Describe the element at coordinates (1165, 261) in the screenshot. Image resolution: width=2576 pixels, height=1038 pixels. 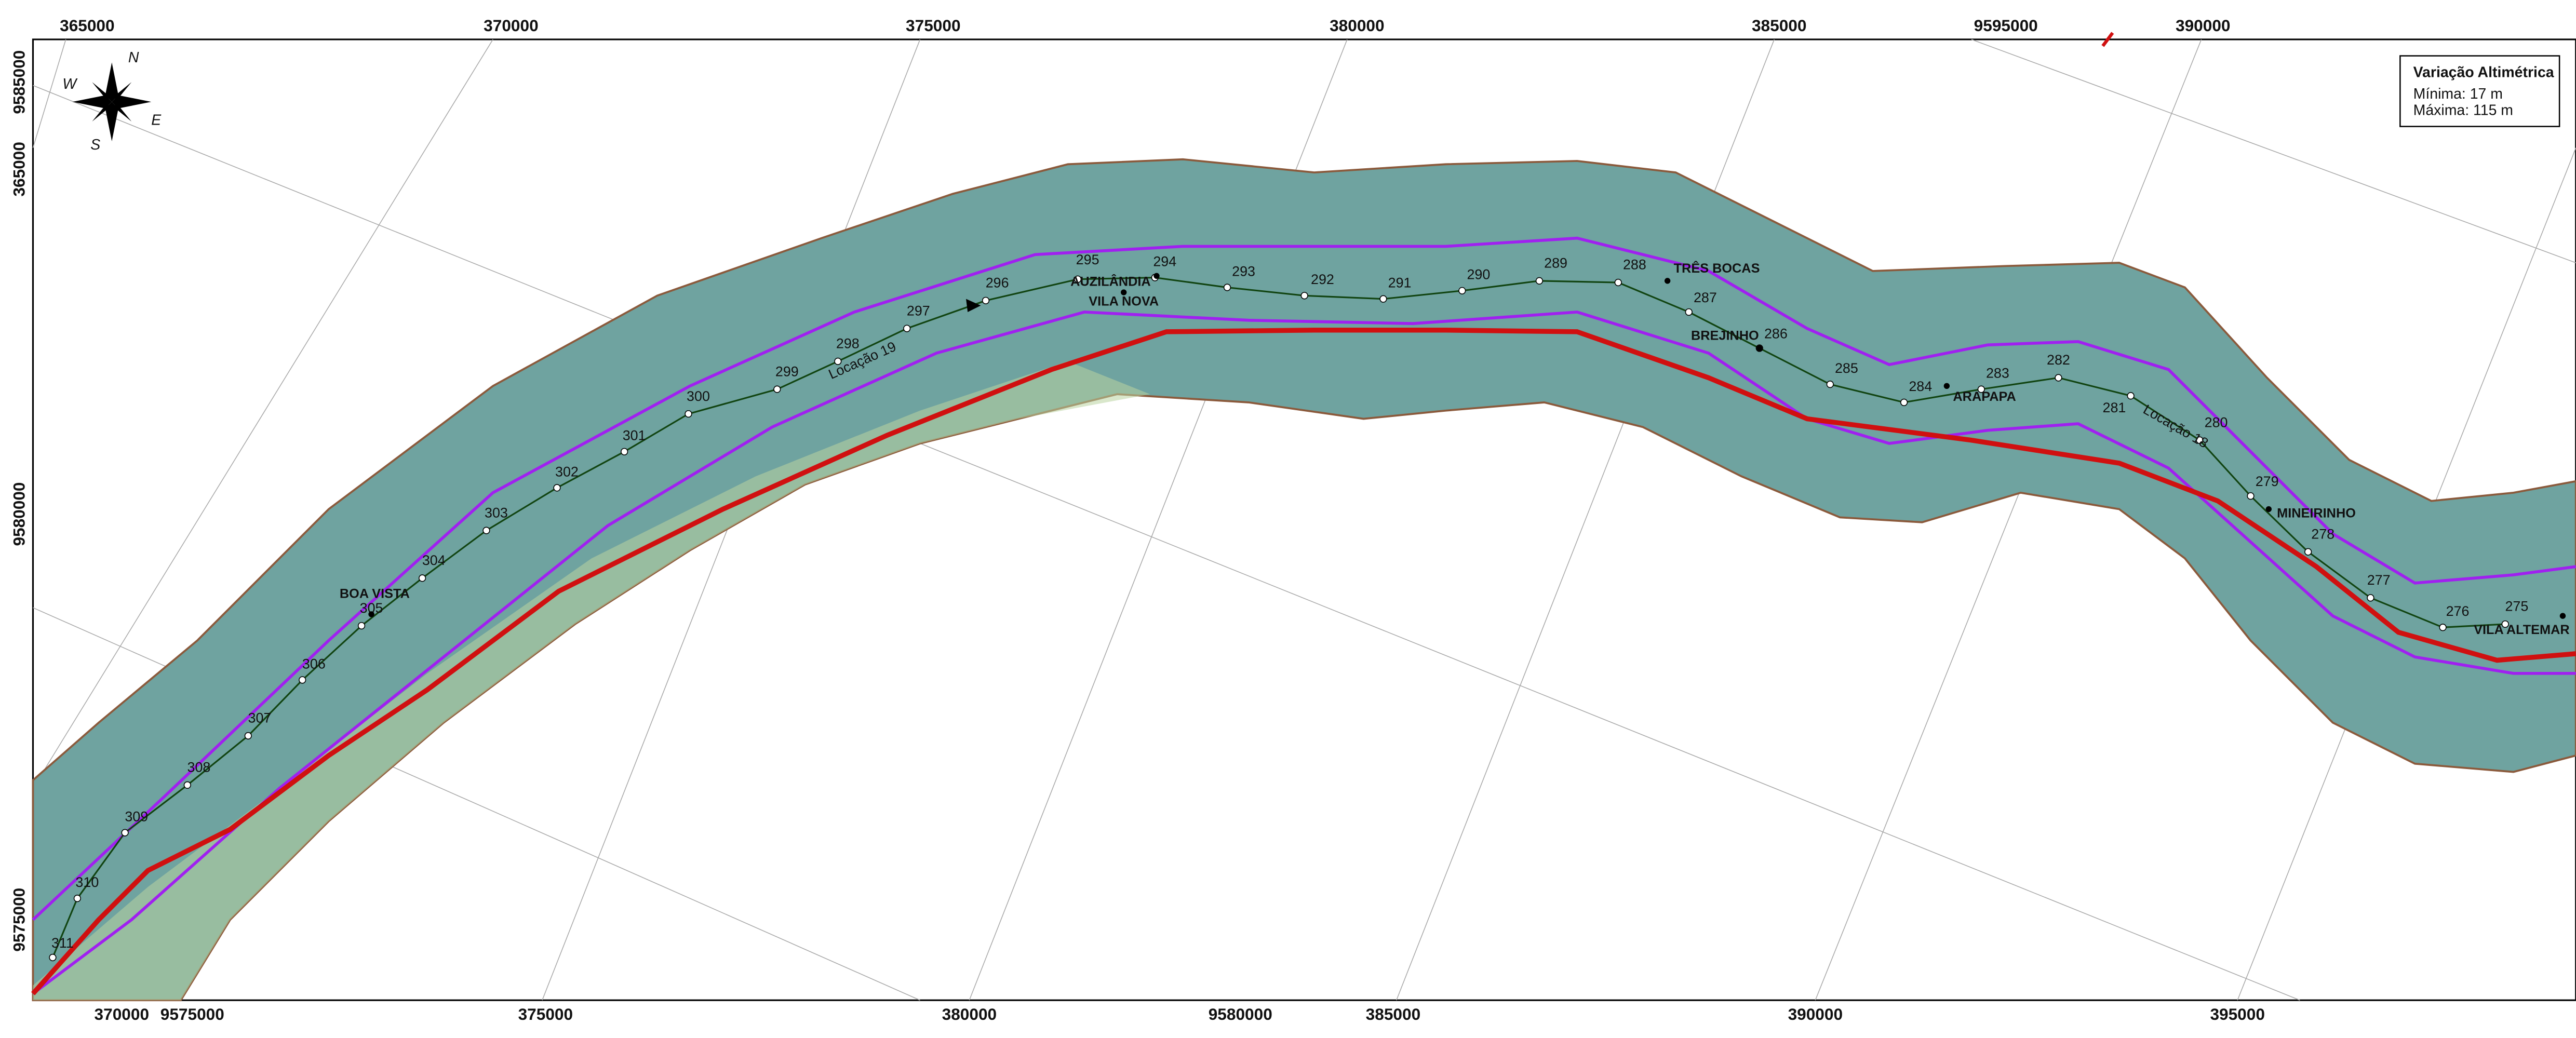
I see `station-label: 294` at that location.